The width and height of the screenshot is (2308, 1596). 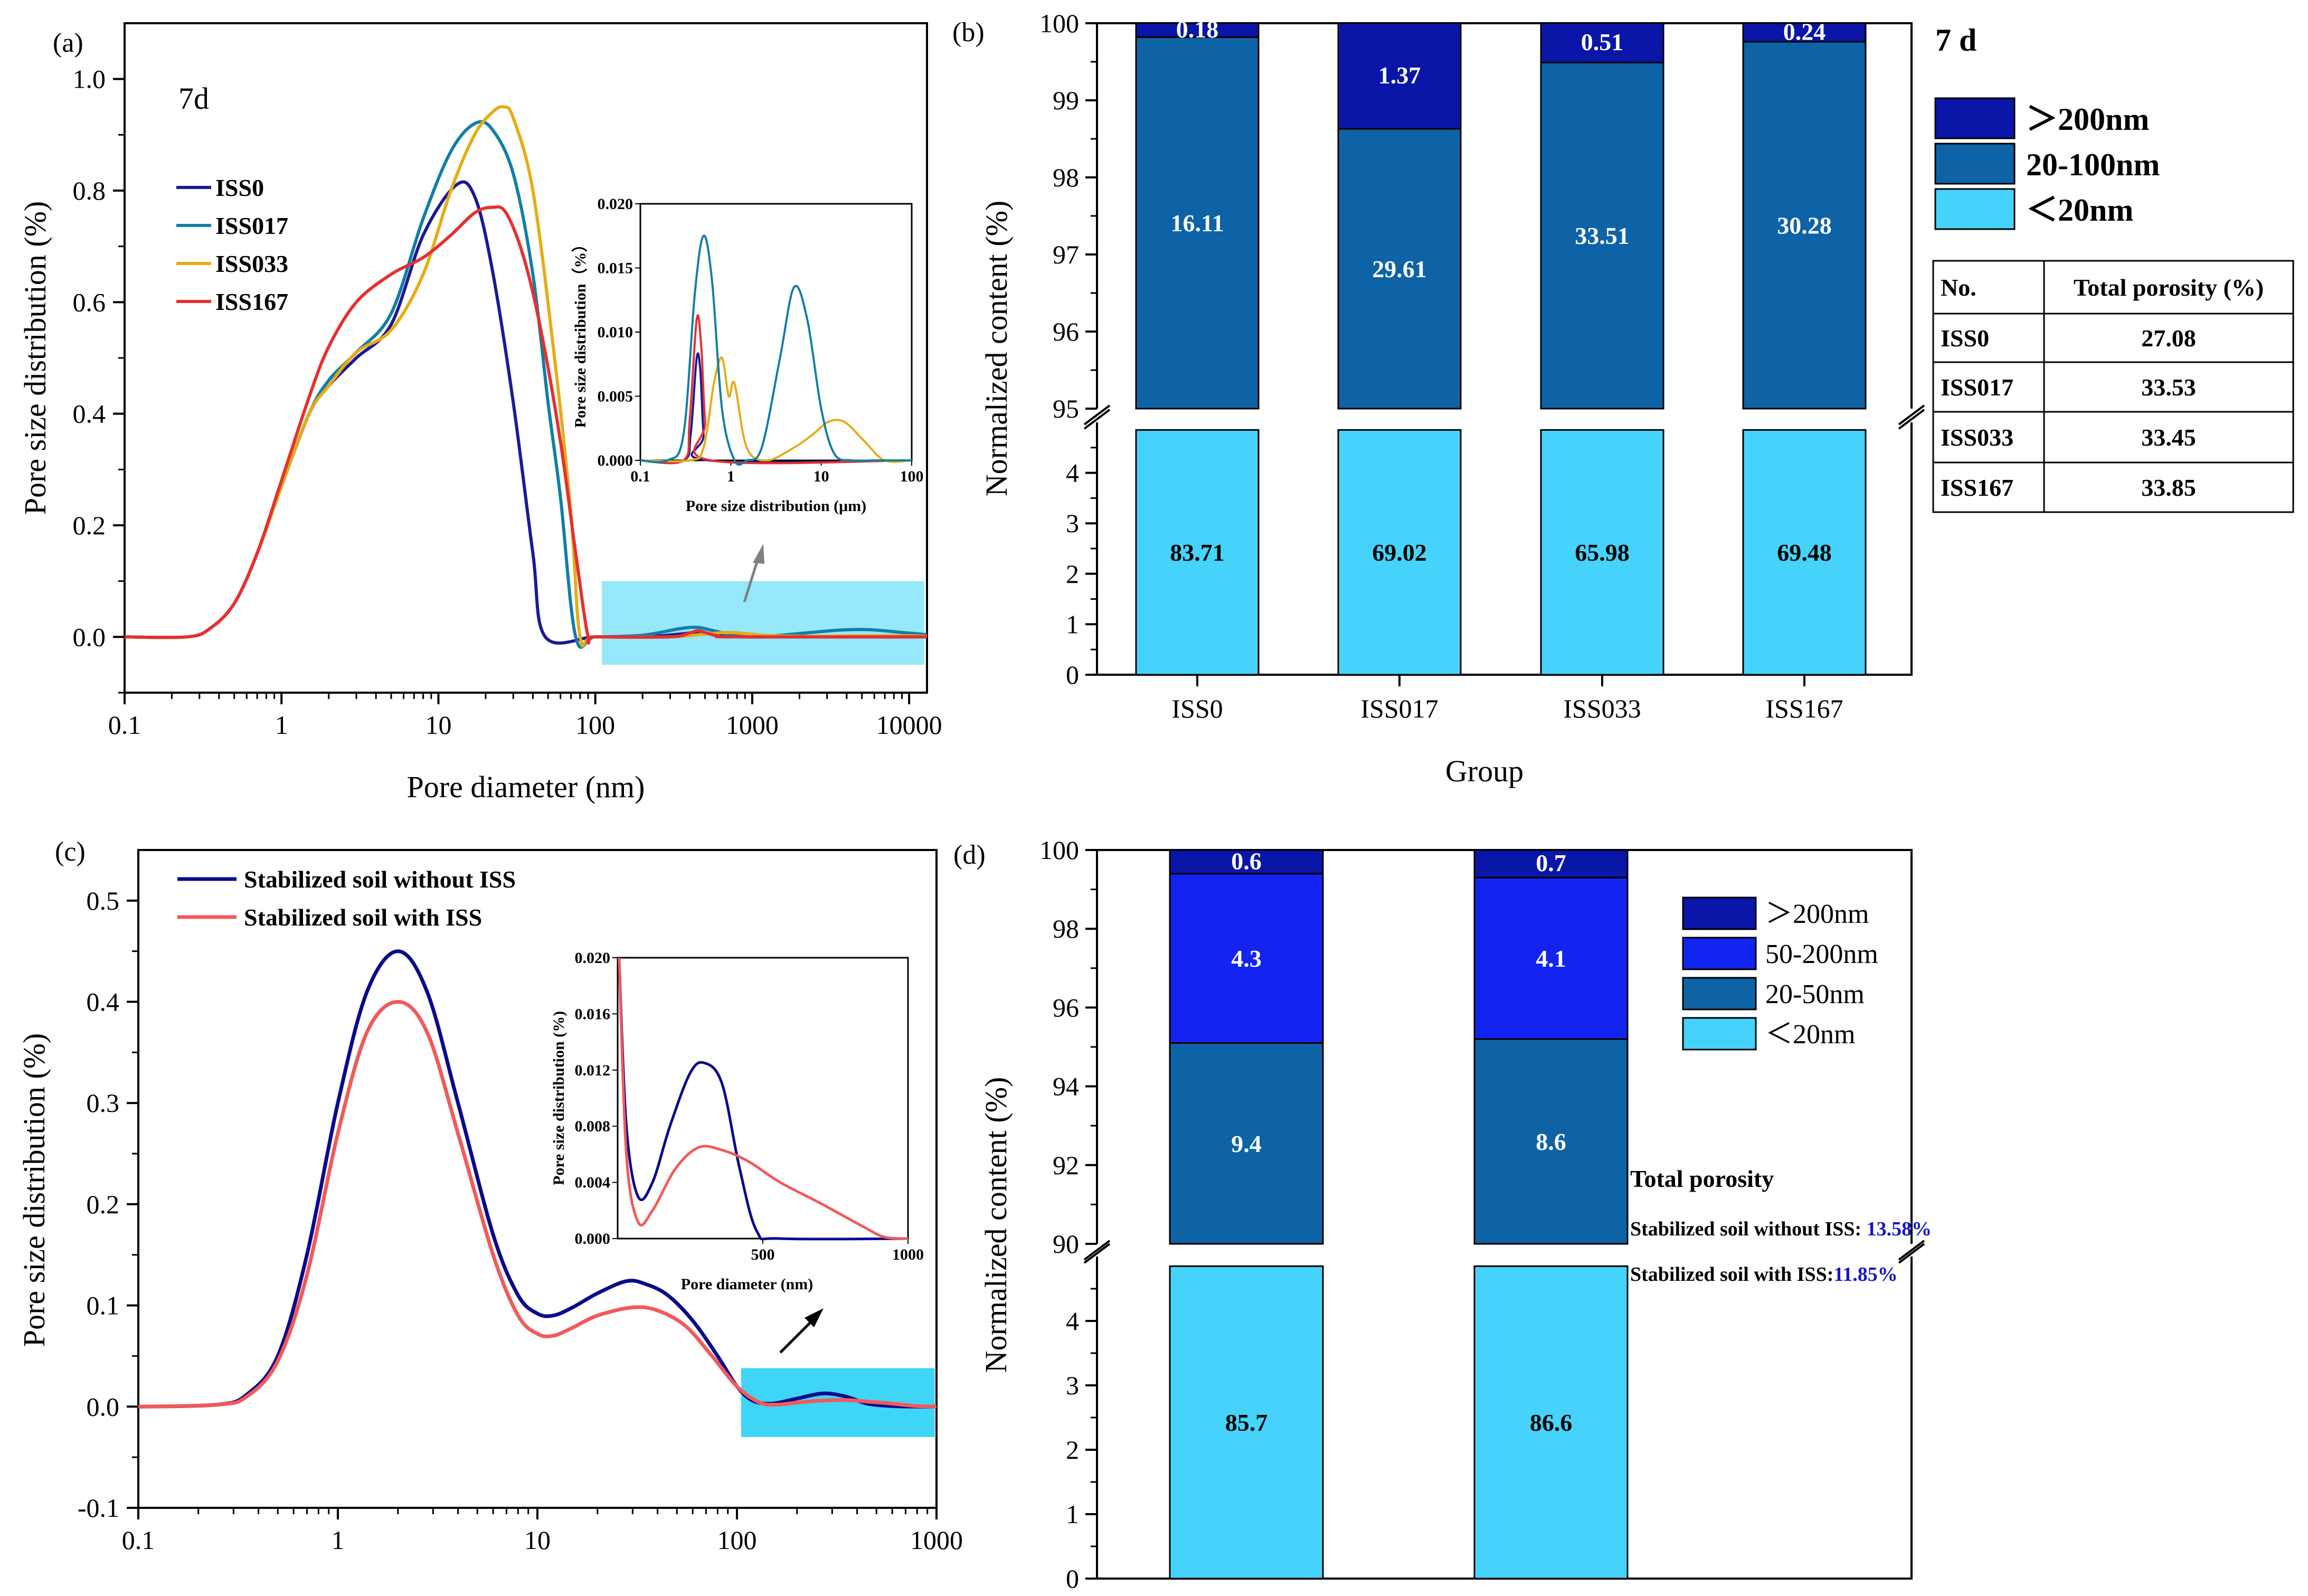 What do you see at coordinates (1073, 473) in the screenshot?
I see `y-tick-label-b: 4` at bounding box center [1073, 473].